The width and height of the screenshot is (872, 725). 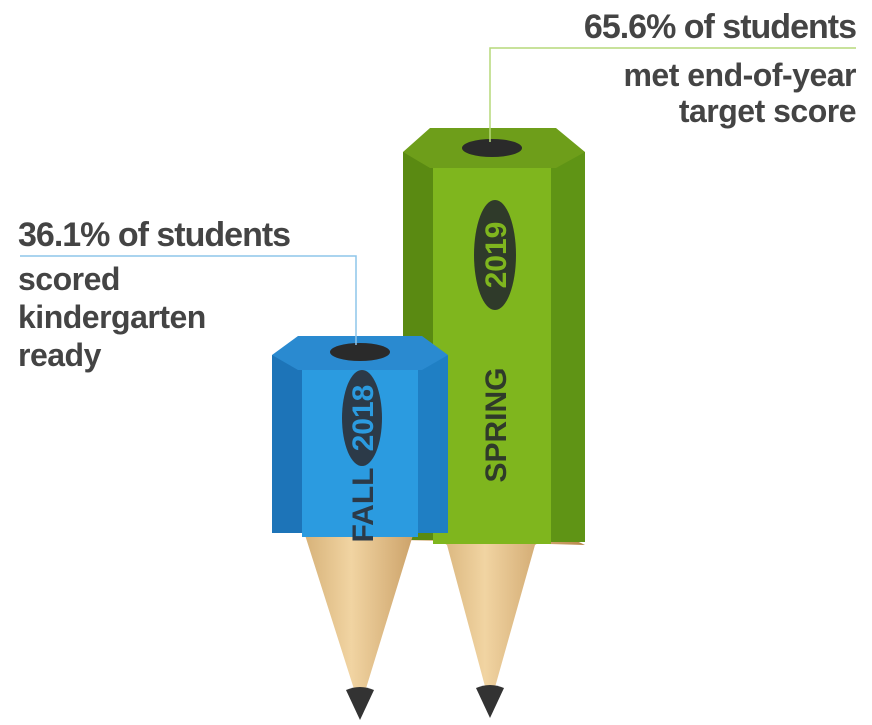 I want to click on callout-headline: 36.1% of students, so click(x=154, y=235).